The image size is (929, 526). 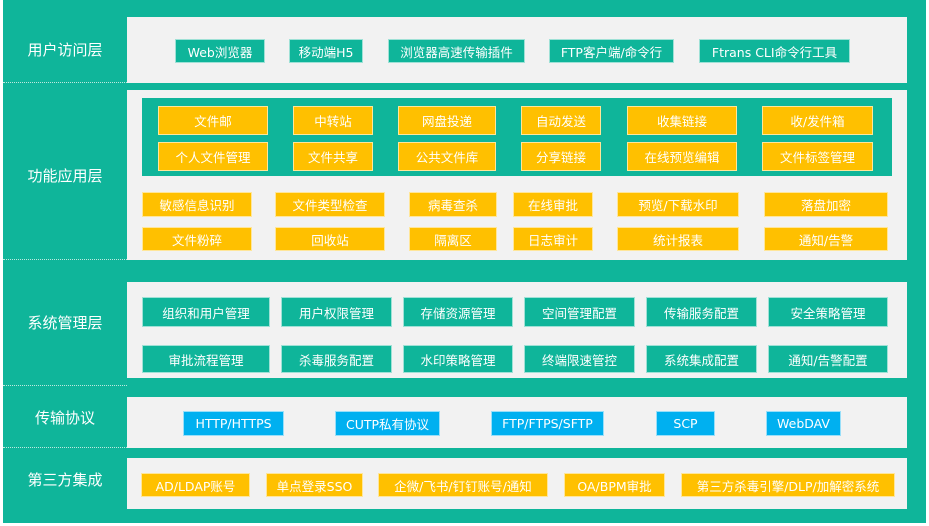 I want to click on system-item: 空间管理配置, so click(x=579, y=312).